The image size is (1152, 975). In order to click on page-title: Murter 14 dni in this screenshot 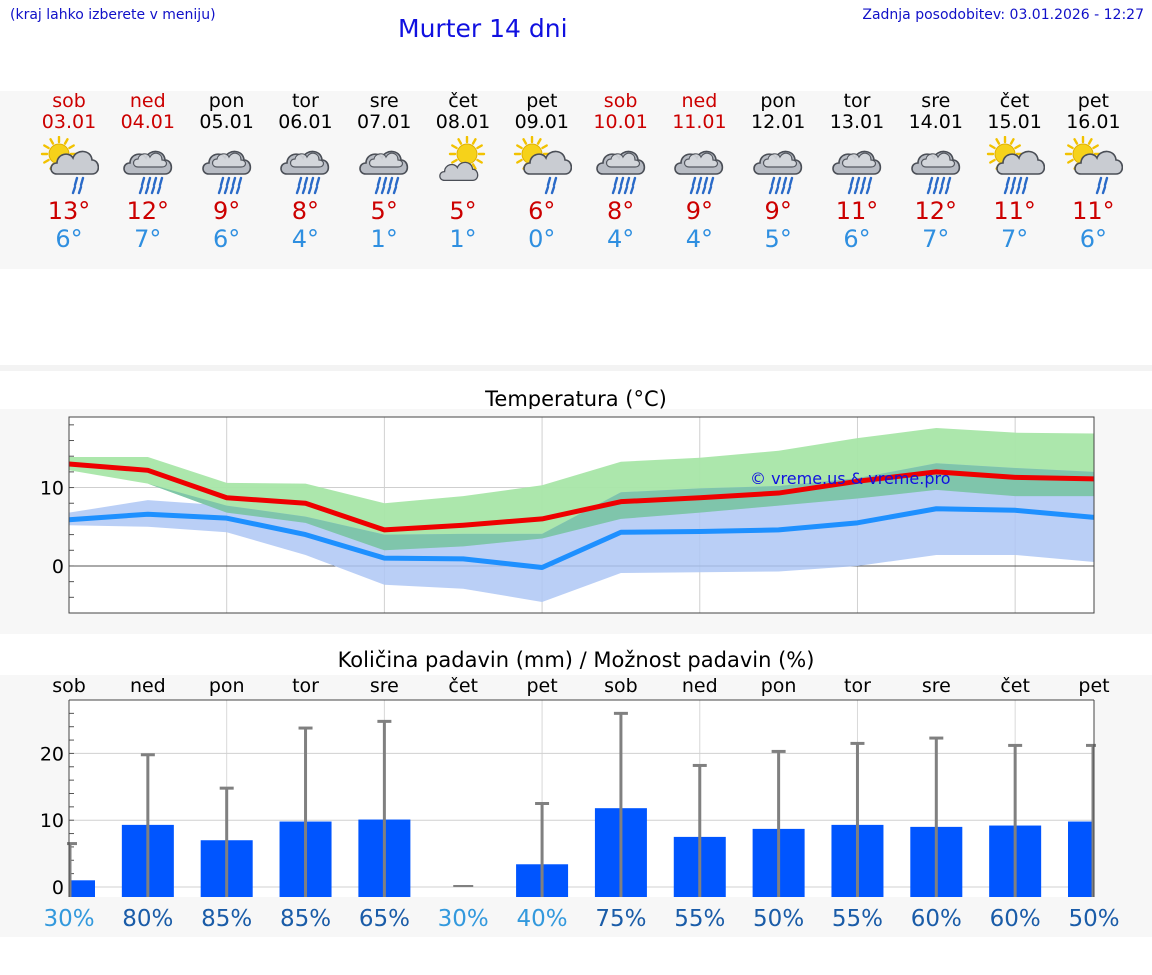, I will do `click(483, 28)`.